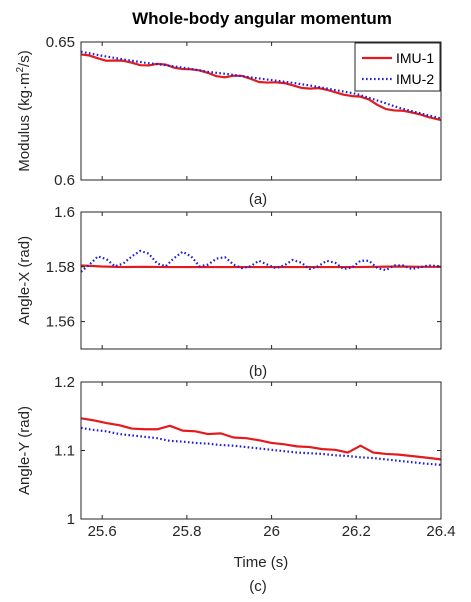 The width and height of the screenshot is (471, 602). I want to click on legend: IMU-1 IMU-2, so click(397, 67).